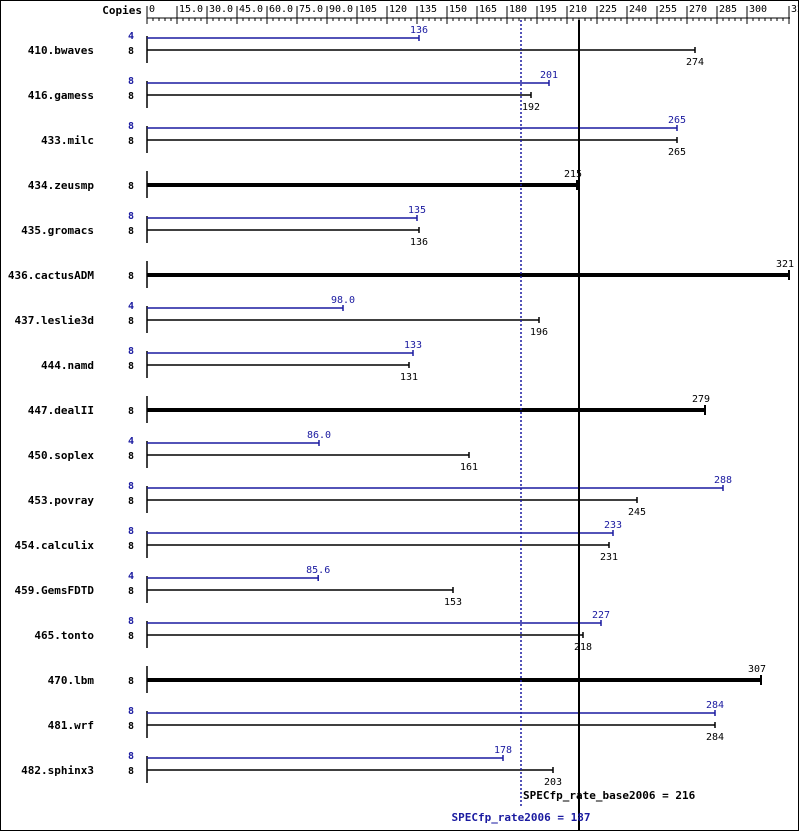  What do you see at coordinates (728, 9) in the screenshot?
I see `x-tick-label: 285` at bounding box center [728, 9].